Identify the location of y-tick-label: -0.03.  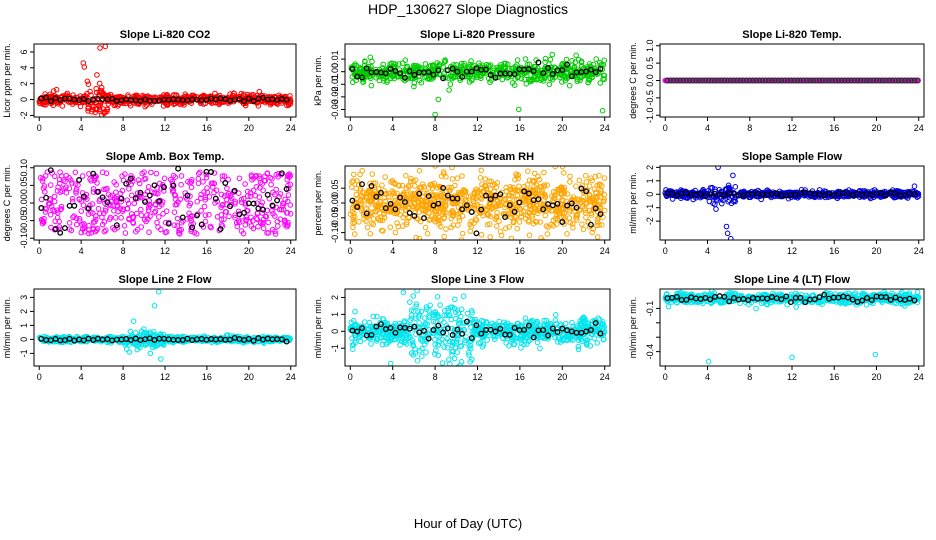
(335, 109).